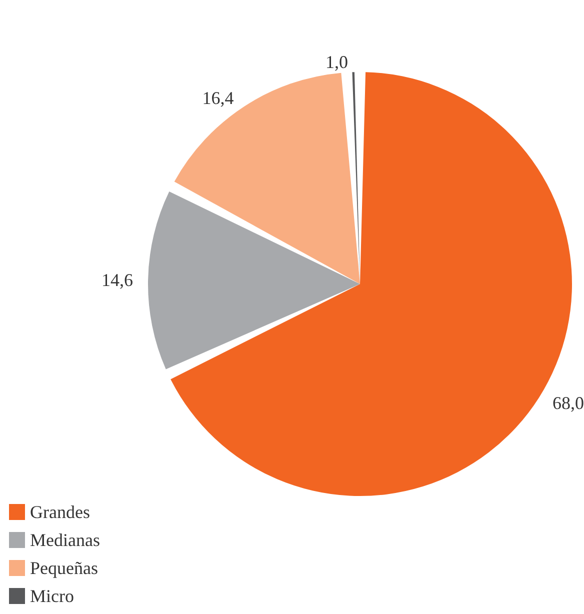  Describe the element at coordinates (64, 568) in the screenshot. I see `legend-label: Pequeñas` at that location.